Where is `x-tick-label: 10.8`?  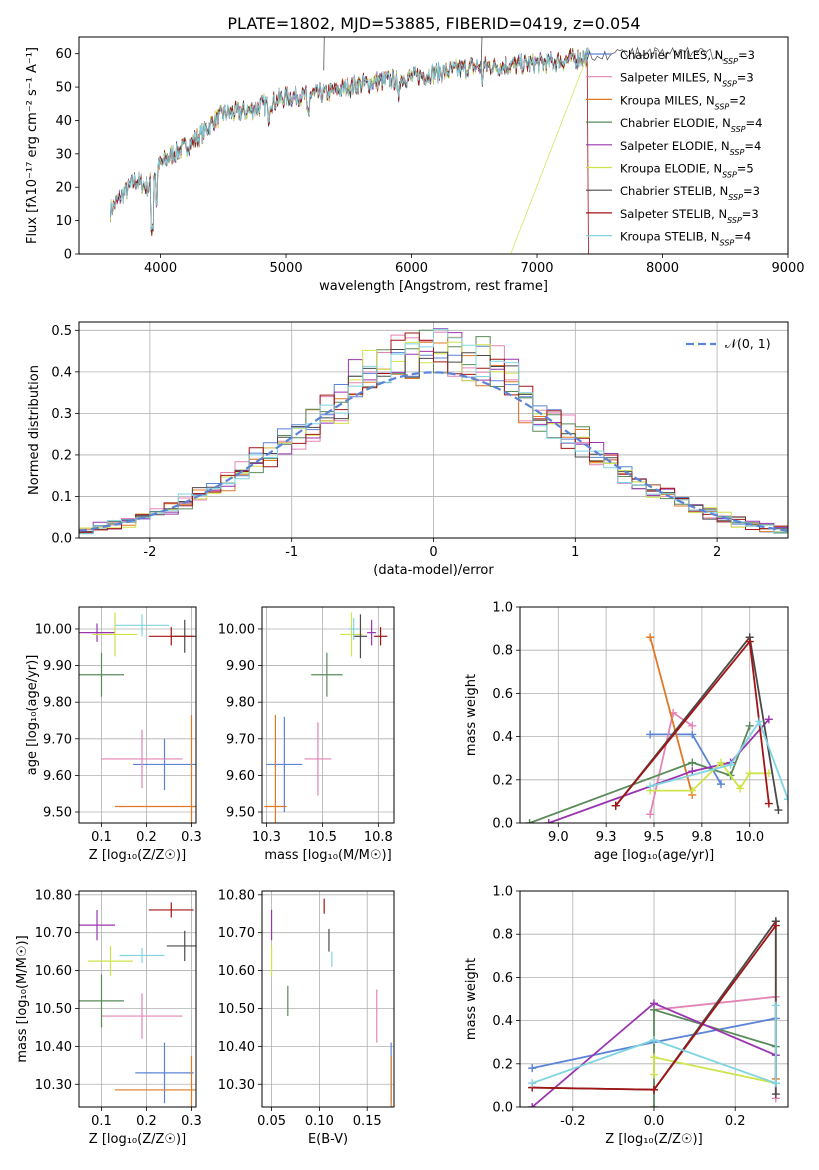 x-tick-label: 10.8 is located at coordinates (378, 837).